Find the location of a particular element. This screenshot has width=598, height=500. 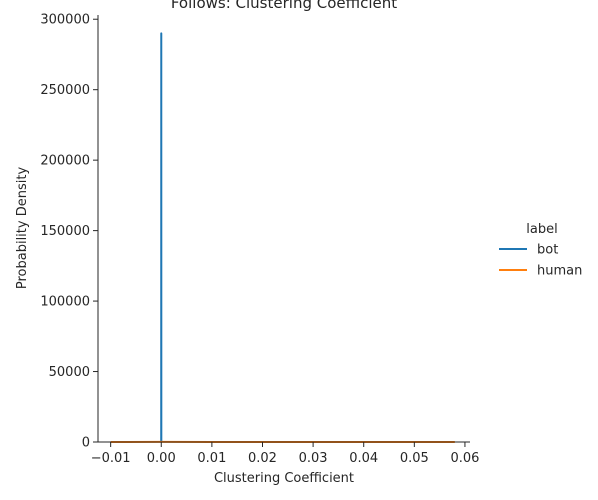

y-ticks: 0 50000 100000 150000 200000 250000 300000 is located at coordinates (69, 232).